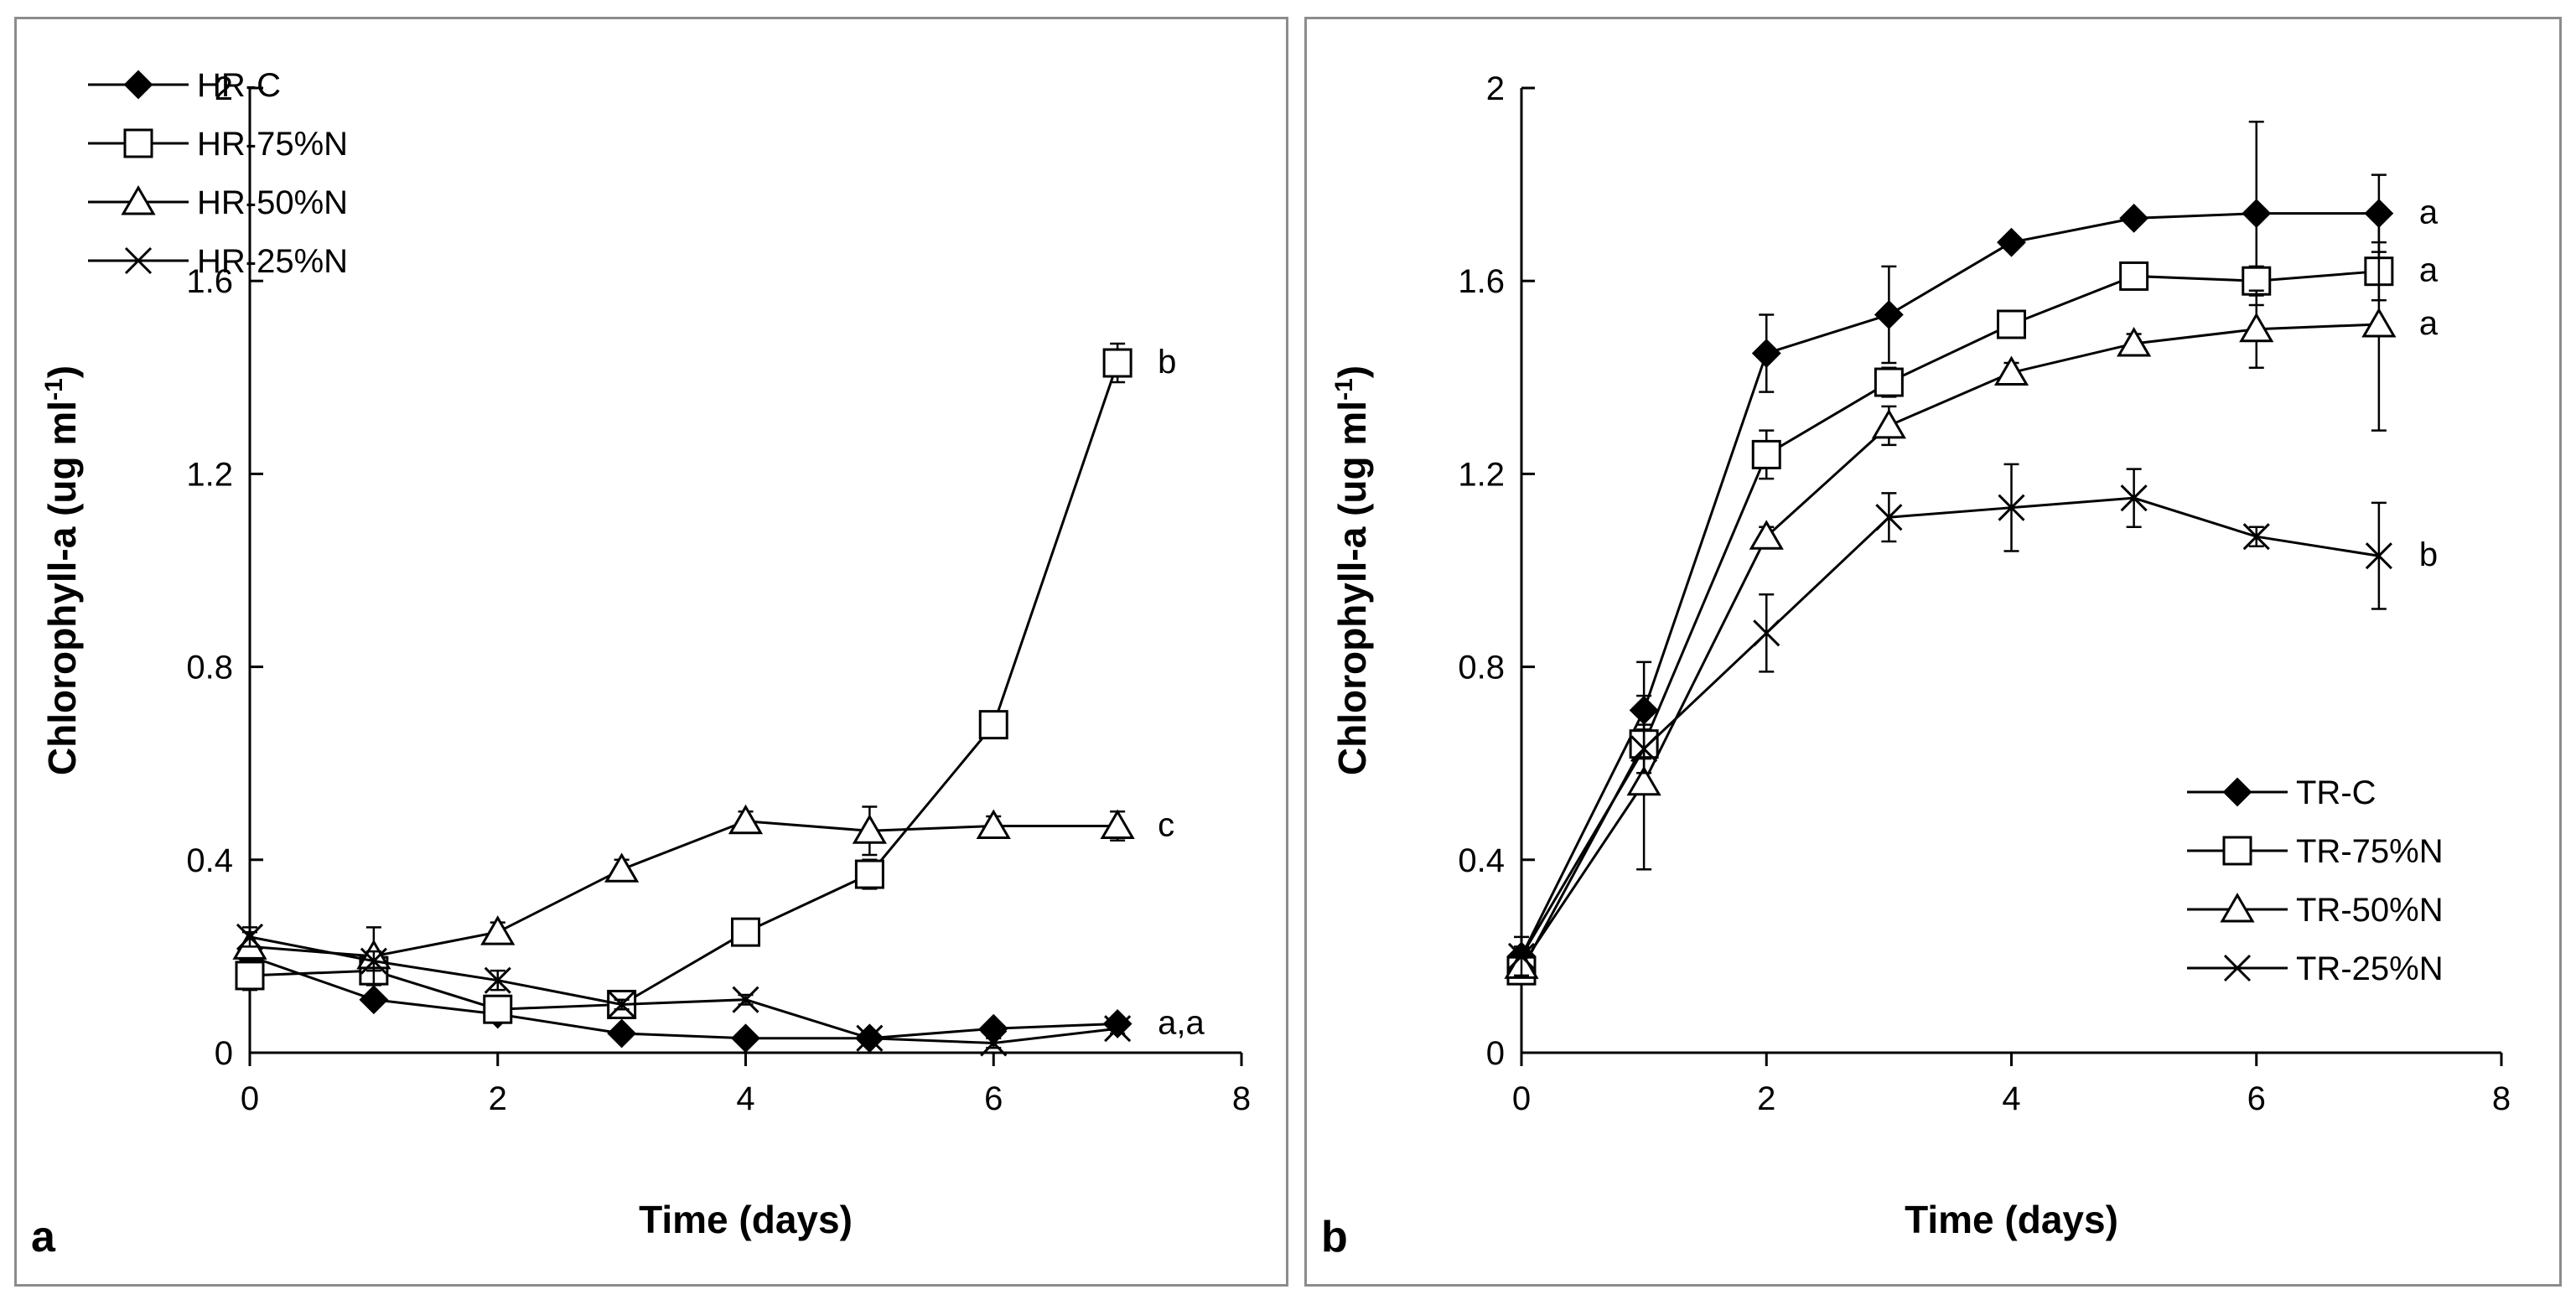 This screenshot has height=1305, width=2576. What do you see at coordinates (1495, 1053) in the screenshot?
I see `chart-b-y-tick-label: 0` at bounding box center [1495, 1053].